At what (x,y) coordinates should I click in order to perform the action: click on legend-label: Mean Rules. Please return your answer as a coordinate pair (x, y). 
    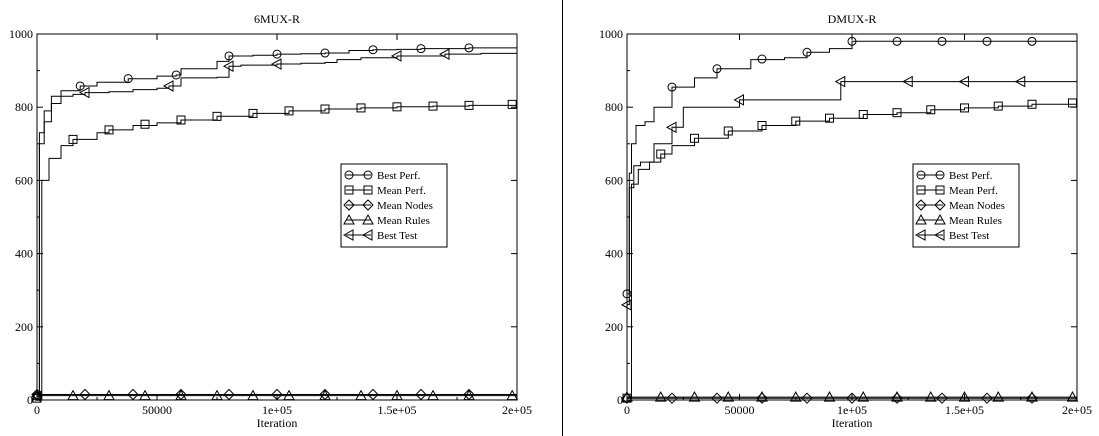
    Looking at the image, I should click on (975, 221).